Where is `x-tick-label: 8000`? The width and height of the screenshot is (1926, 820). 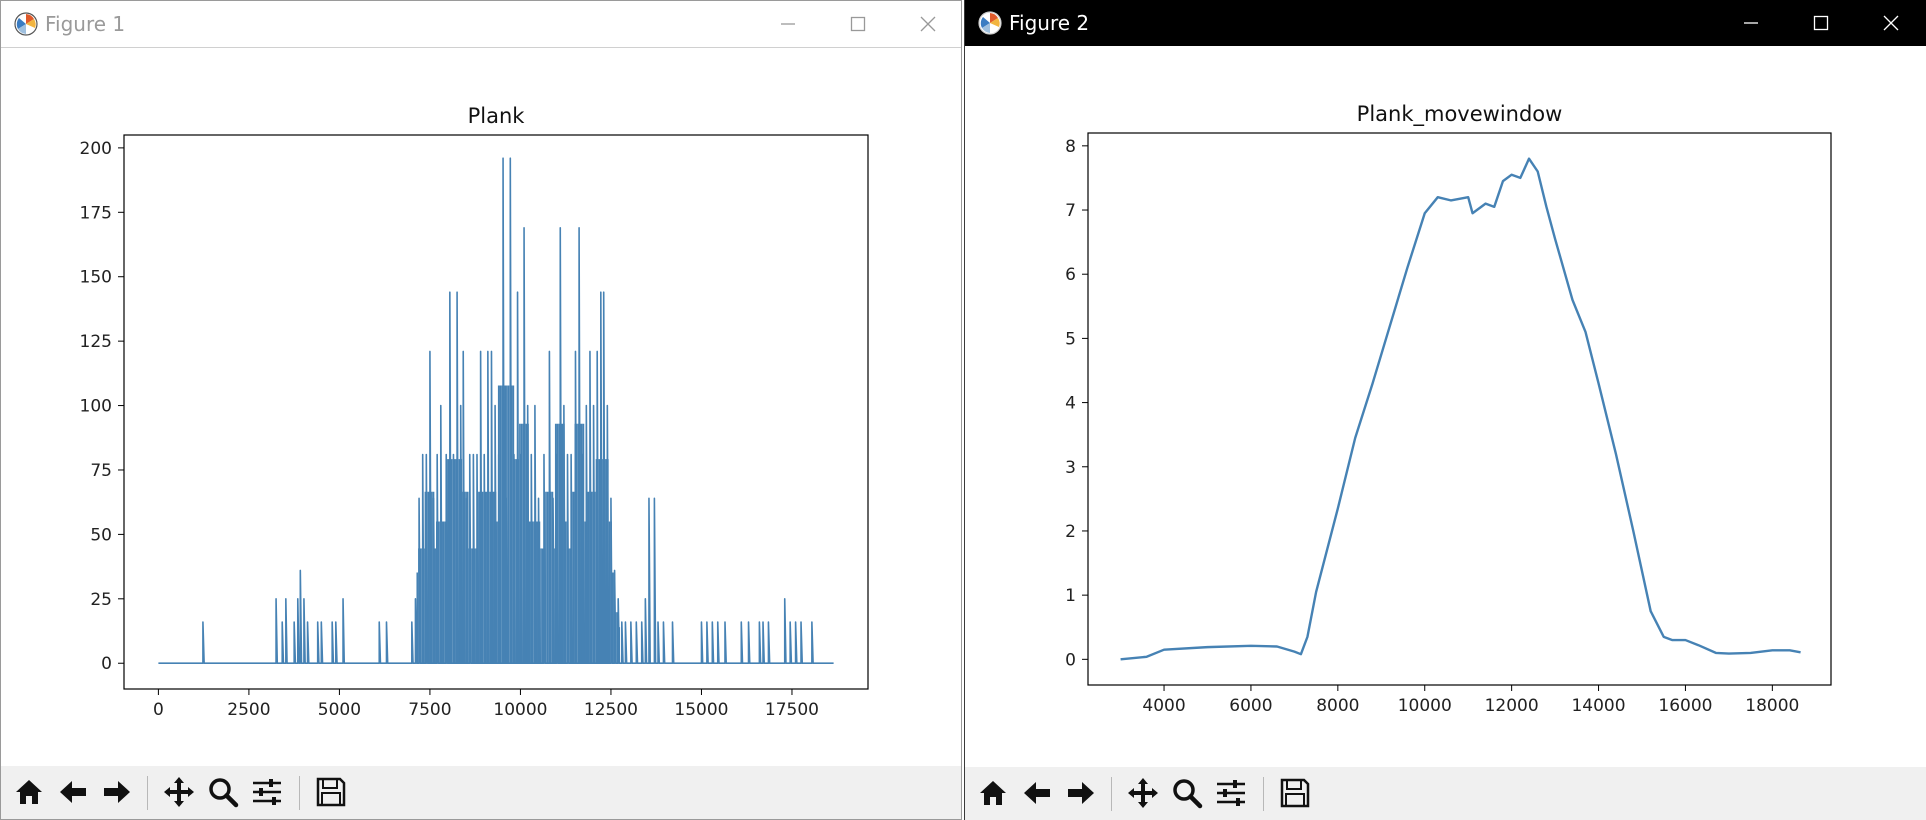 x-tick-label: 8000 is located at coordinates (1337, 706).